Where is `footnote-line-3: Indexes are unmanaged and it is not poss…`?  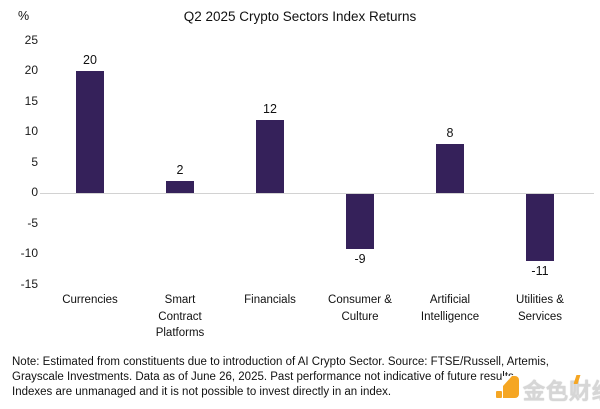 footnote-line-3: Indexes are unmanaged and it is not poss… is located at coordinates (202, 392).